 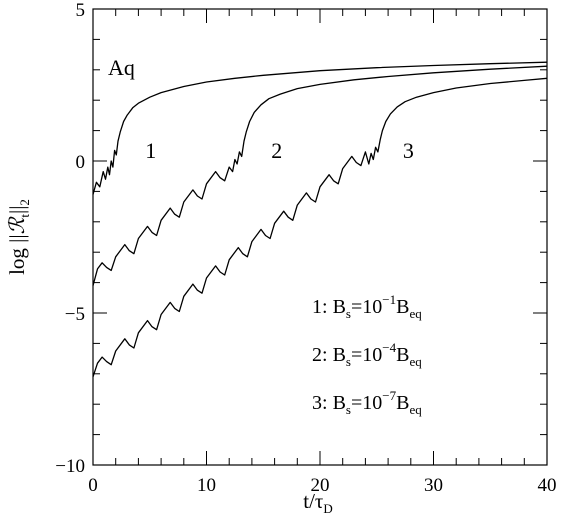 I want to click on curve-label-2: 2, so click(x=276, y=150).